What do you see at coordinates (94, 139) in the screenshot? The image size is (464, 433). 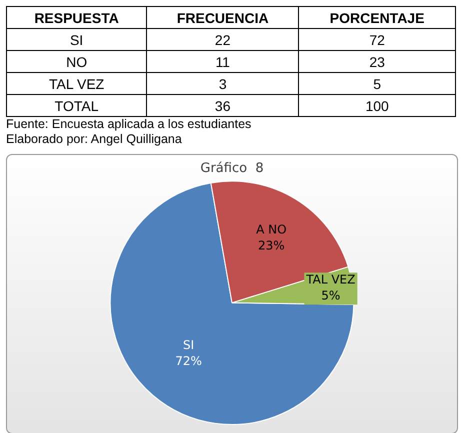 I see `text: Elaborado por: Angel Quilligana` at bounding box center [94, 139].